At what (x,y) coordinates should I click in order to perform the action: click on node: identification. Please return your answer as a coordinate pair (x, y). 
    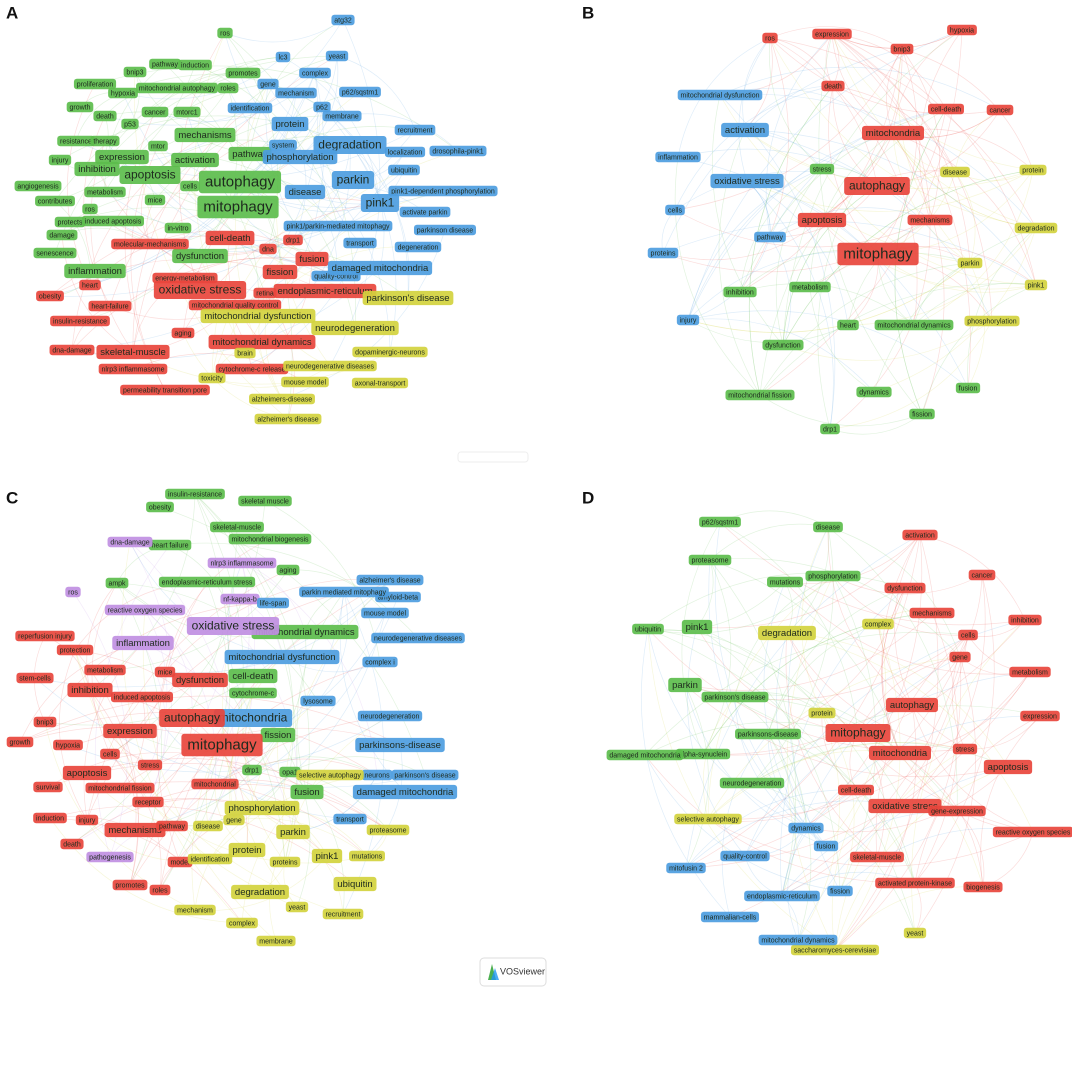
    Looking at the image, I should click on (210, 859).